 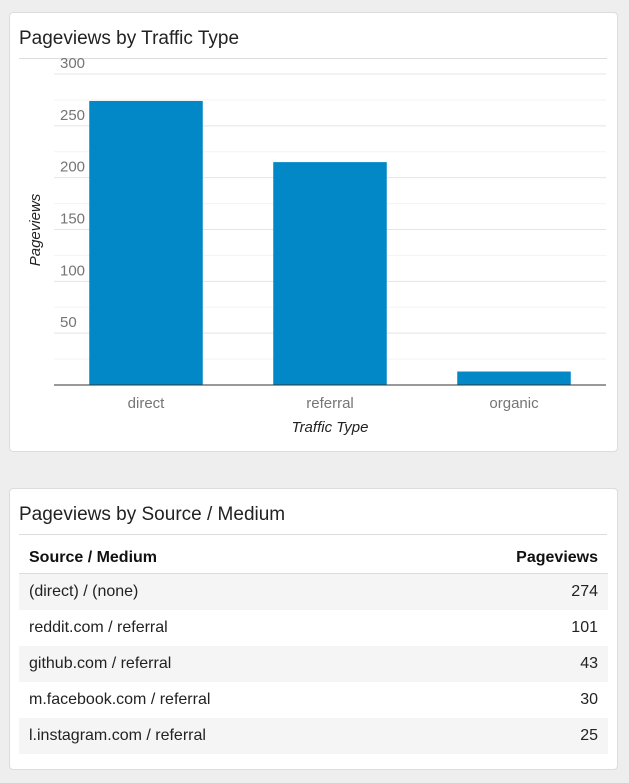 What do you see at coordinates (589, 663) in the screenshot?
I see `pageviews-cell: 43` at bounding box center [589, 663].